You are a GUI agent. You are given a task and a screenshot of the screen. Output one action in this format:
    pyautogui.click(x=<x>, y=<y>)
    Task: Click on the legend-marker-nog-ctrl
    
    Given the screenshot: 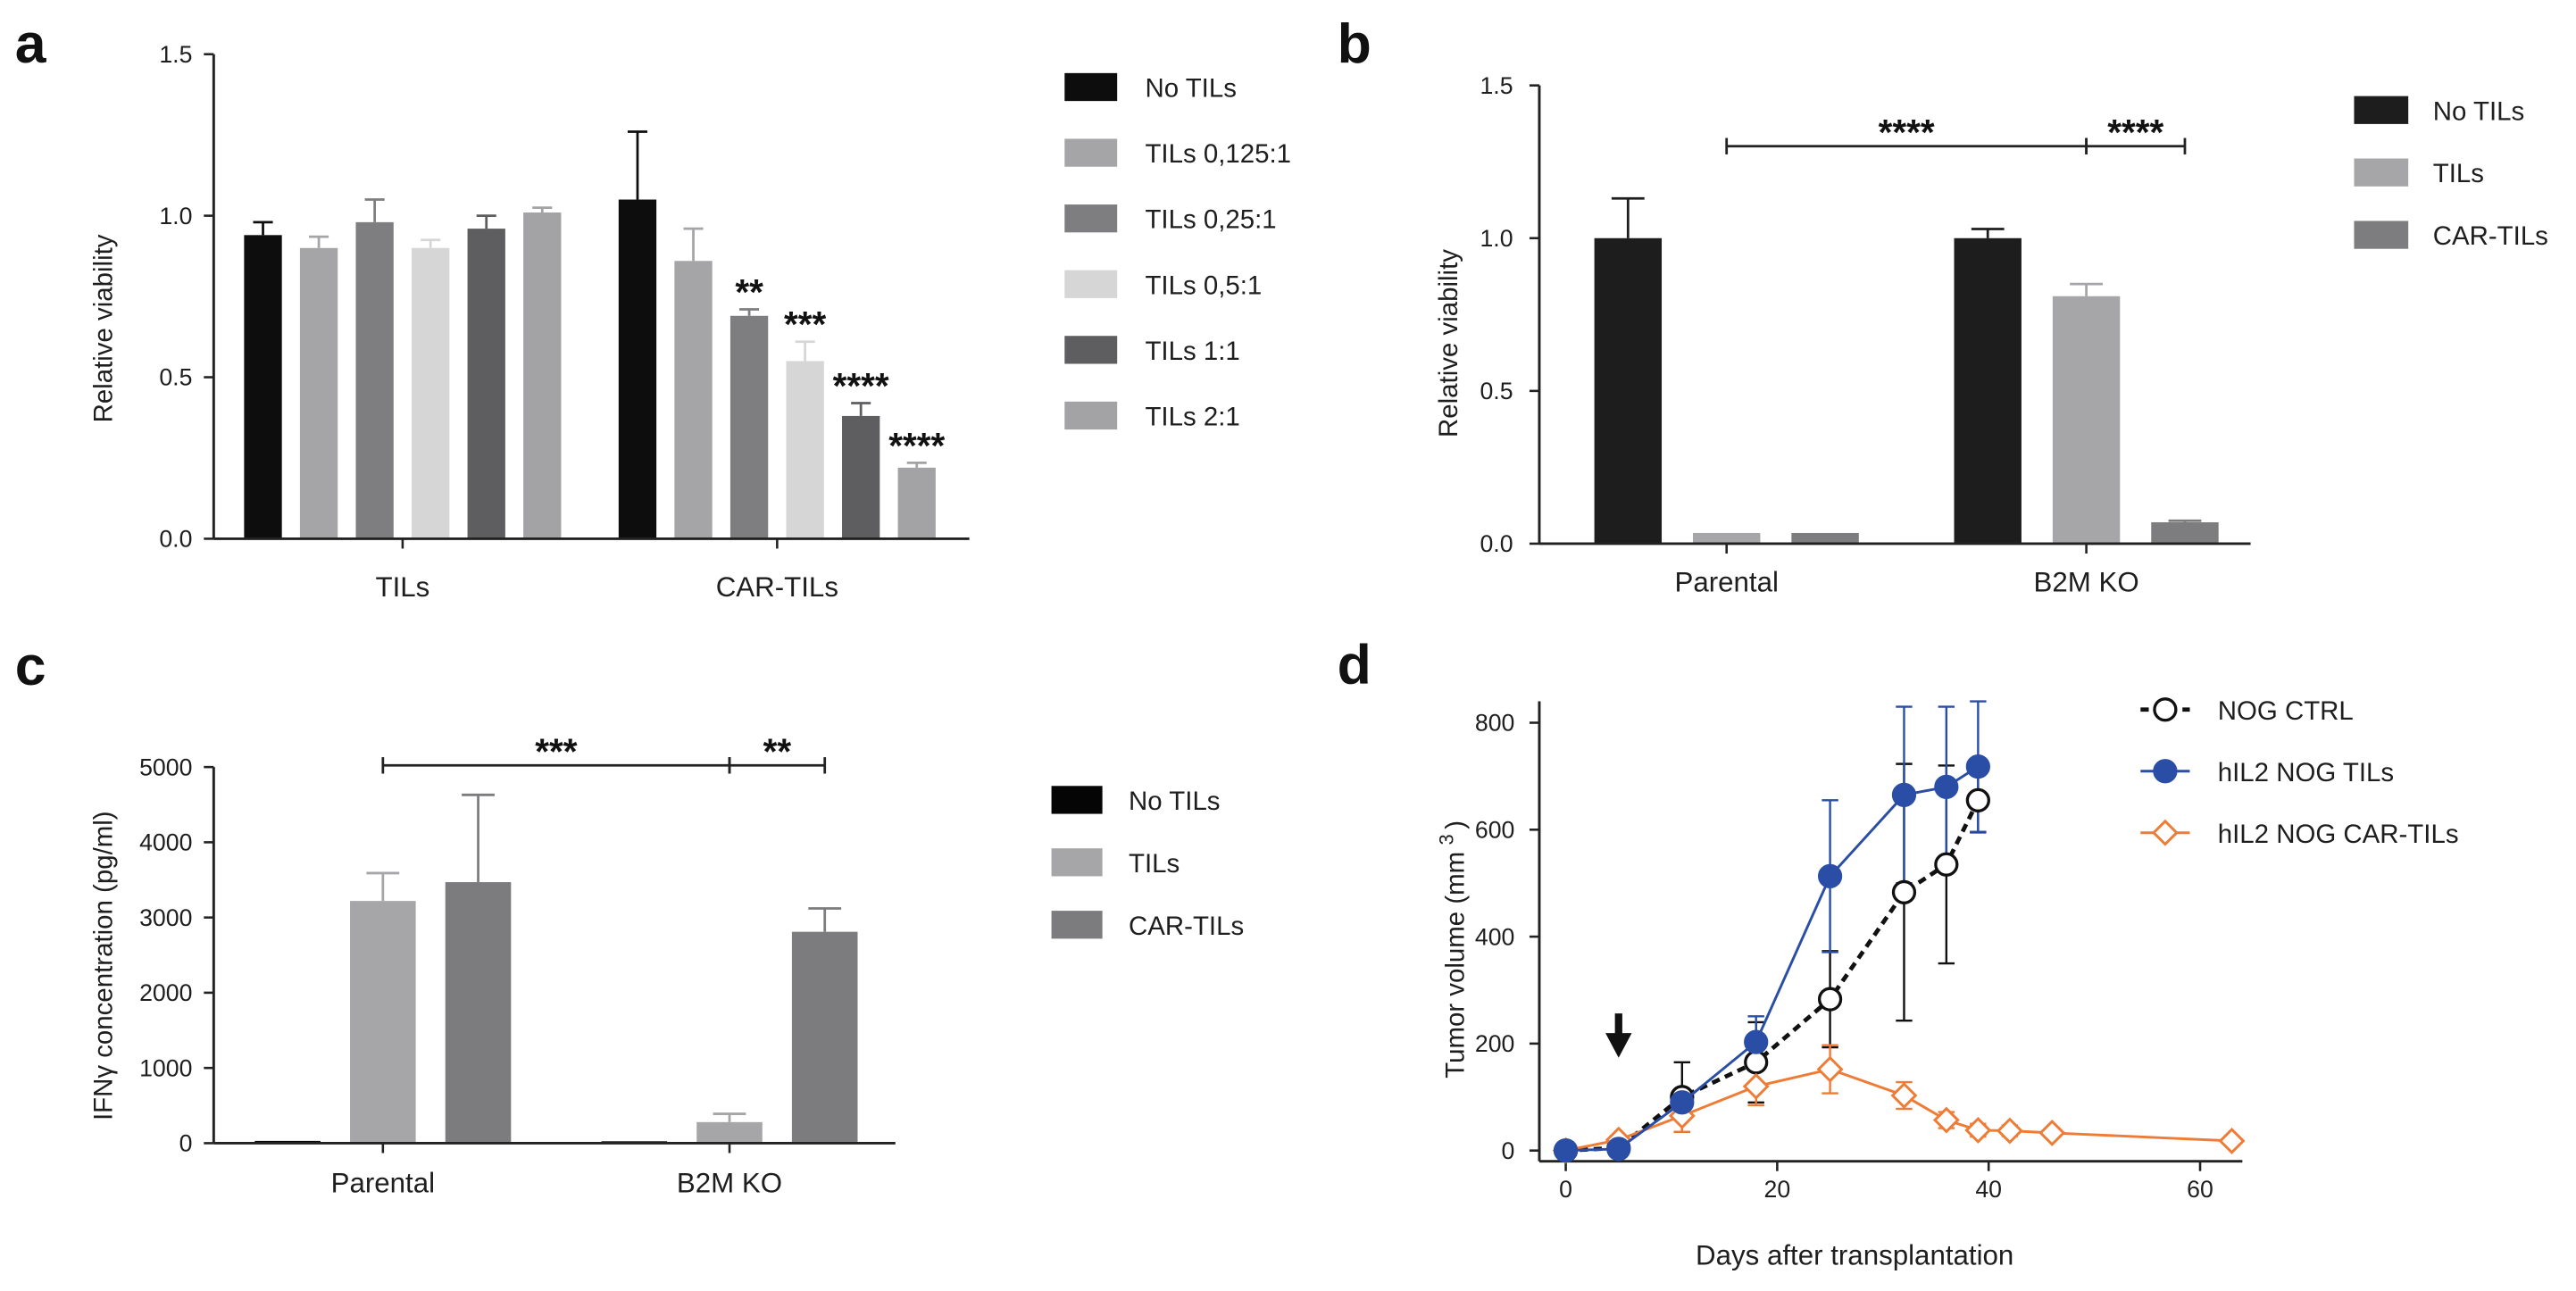 What is the action you would take?
    pyautogui.click(x=2165, y=709)
    